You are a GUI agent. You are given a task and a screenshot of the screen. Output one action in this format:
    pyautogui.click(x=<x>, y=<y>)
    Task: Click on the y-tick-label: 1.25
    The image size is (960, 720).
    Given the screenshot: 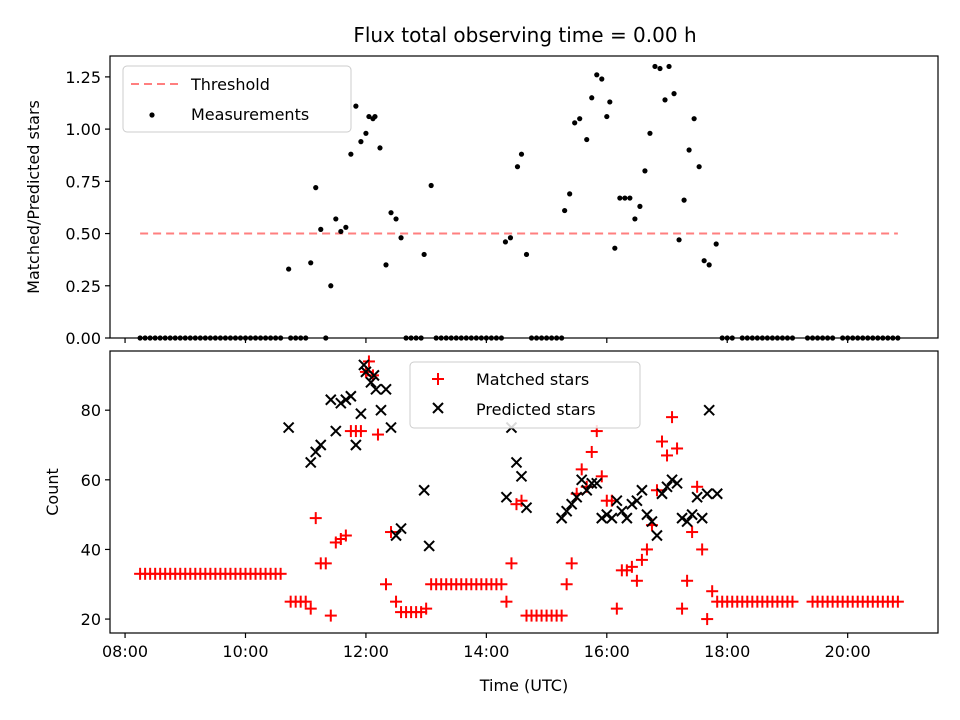 What is the action you would take?
    pyautogui.click(x=83, y=77)
    